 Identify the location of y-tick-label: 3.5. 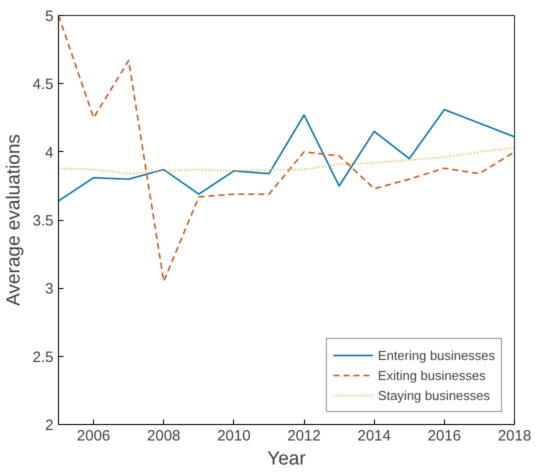
(43, 221).